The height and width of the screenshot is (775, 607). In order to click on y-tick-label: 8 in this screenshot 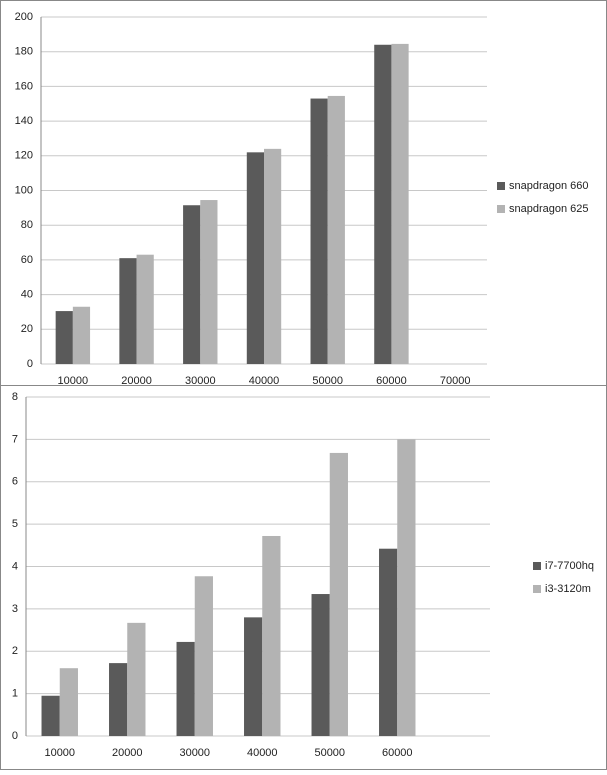, I will do `click(15, 397)`.